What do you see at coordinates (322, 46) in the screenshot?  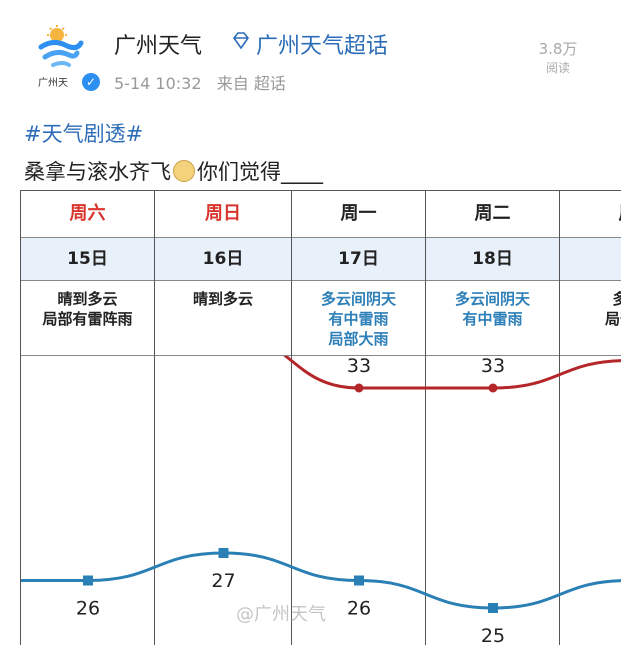 I see `topic-link: 广州天气超话` at bounding box center [322, 46].